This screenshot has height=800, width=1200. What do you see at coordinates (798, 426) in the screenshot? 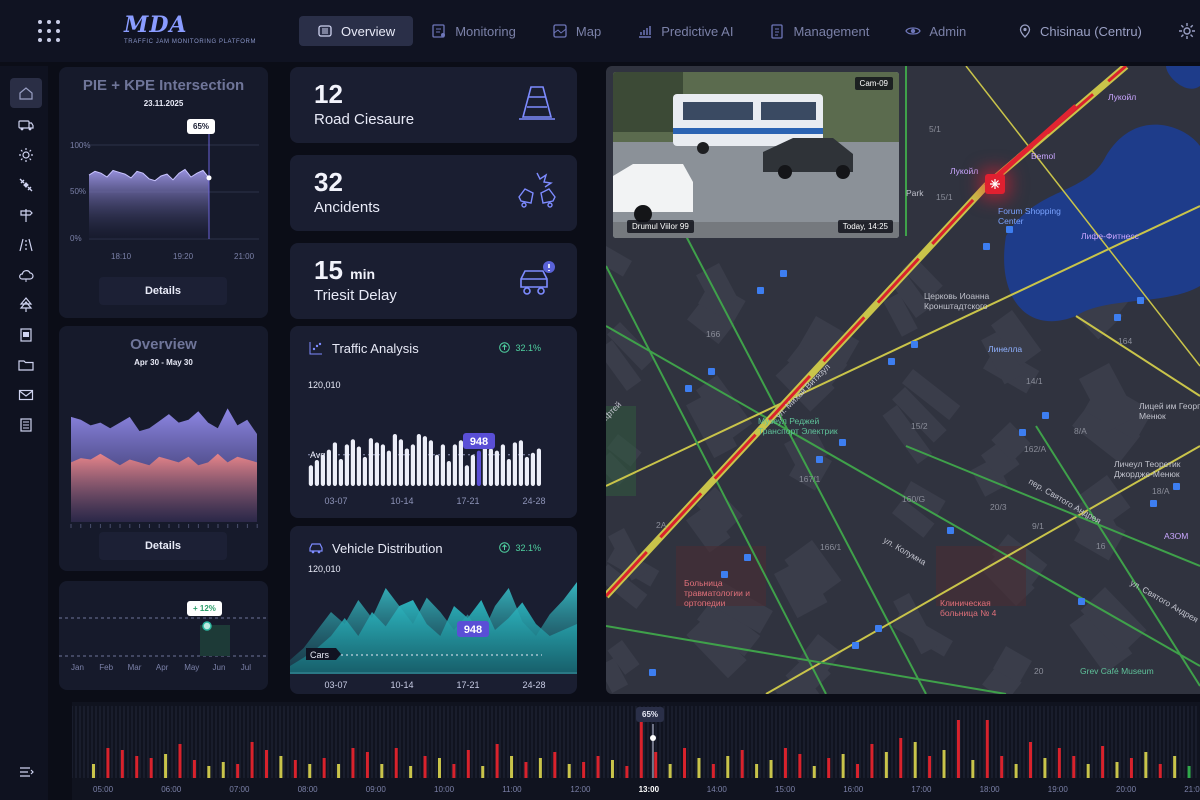
I see `map-label: Музеул Реджей Транспорт Электрик` at bounding box center [798, 426].